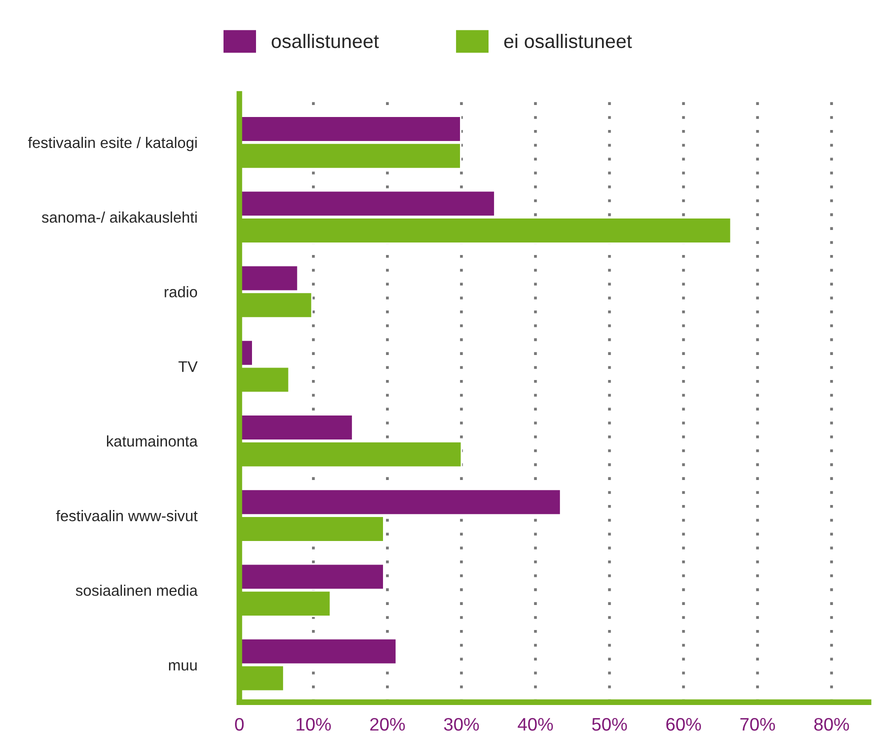 Image resolution: width=880 pixels, height=751 pixels. I want to click on legend-label: osallistuneet, so click(325, 41).